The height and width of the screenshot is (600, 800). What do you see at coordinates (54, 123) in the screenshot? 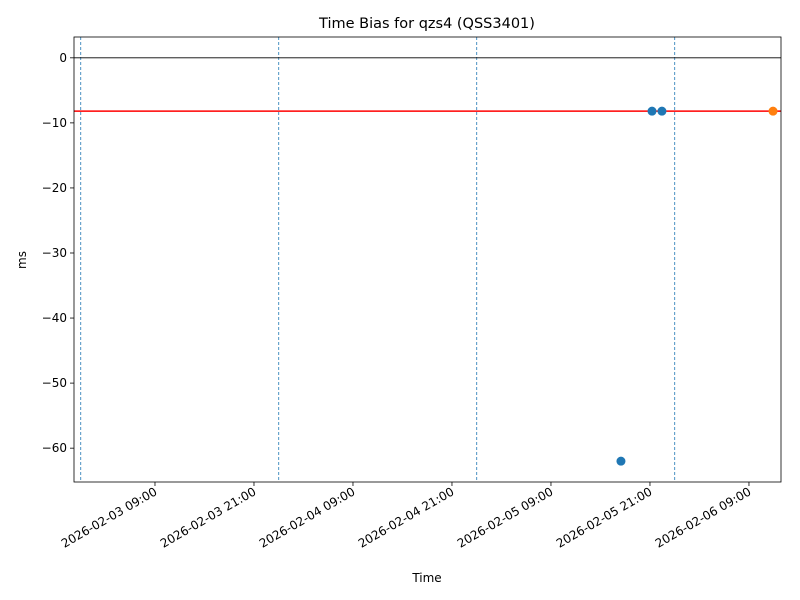
I see `y-tick-label: −10` at bounding box center [54, 123].